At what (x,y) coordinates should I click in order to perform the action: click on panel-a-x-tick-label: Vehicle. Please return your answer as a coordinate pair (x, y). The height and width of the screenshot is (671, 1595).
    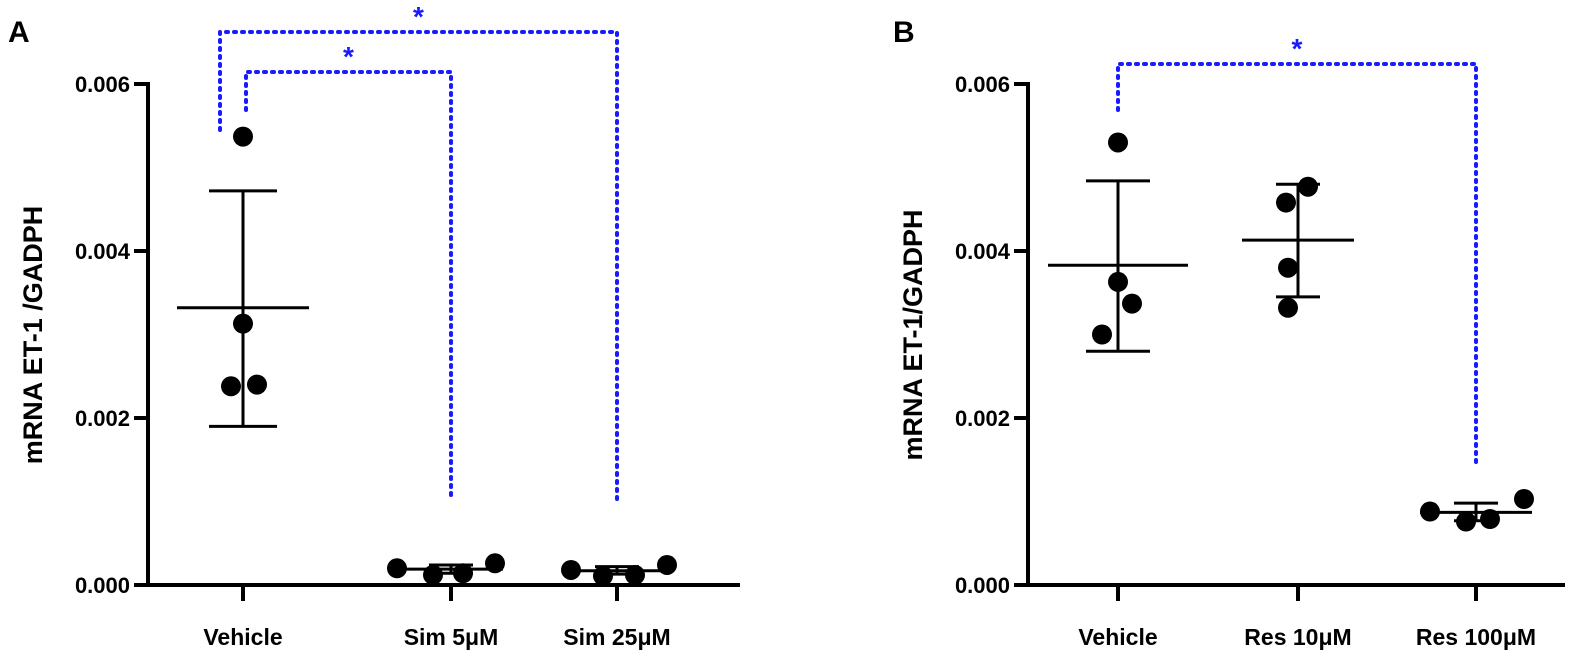
    Looking at the image, I should click on (242, 637).